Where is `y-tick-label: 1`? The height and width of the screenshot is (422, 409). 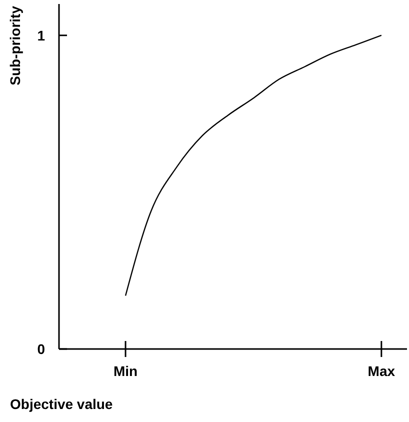
y-tick-label: 1 is located at coordinates (41, 35).